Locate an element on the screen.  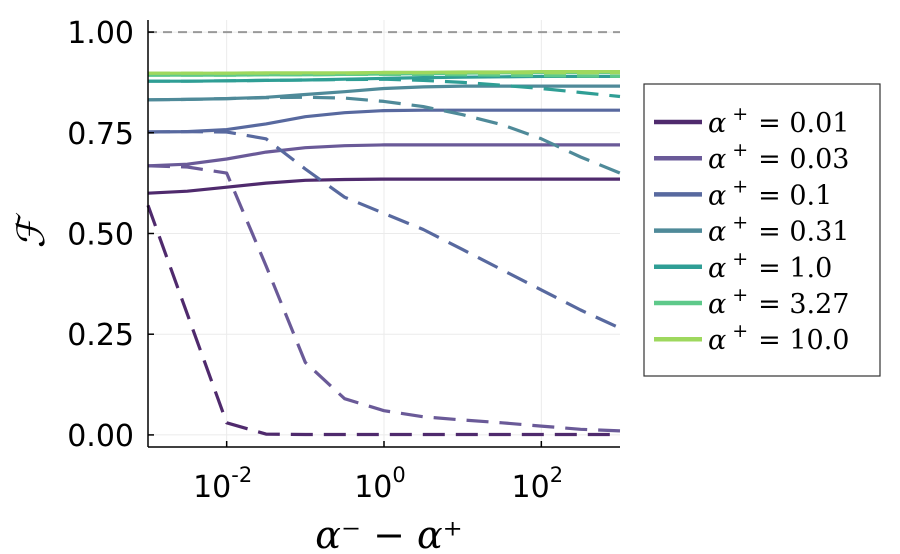
legend-entry: α + = 0.31 is located at coordinates (778, 230).